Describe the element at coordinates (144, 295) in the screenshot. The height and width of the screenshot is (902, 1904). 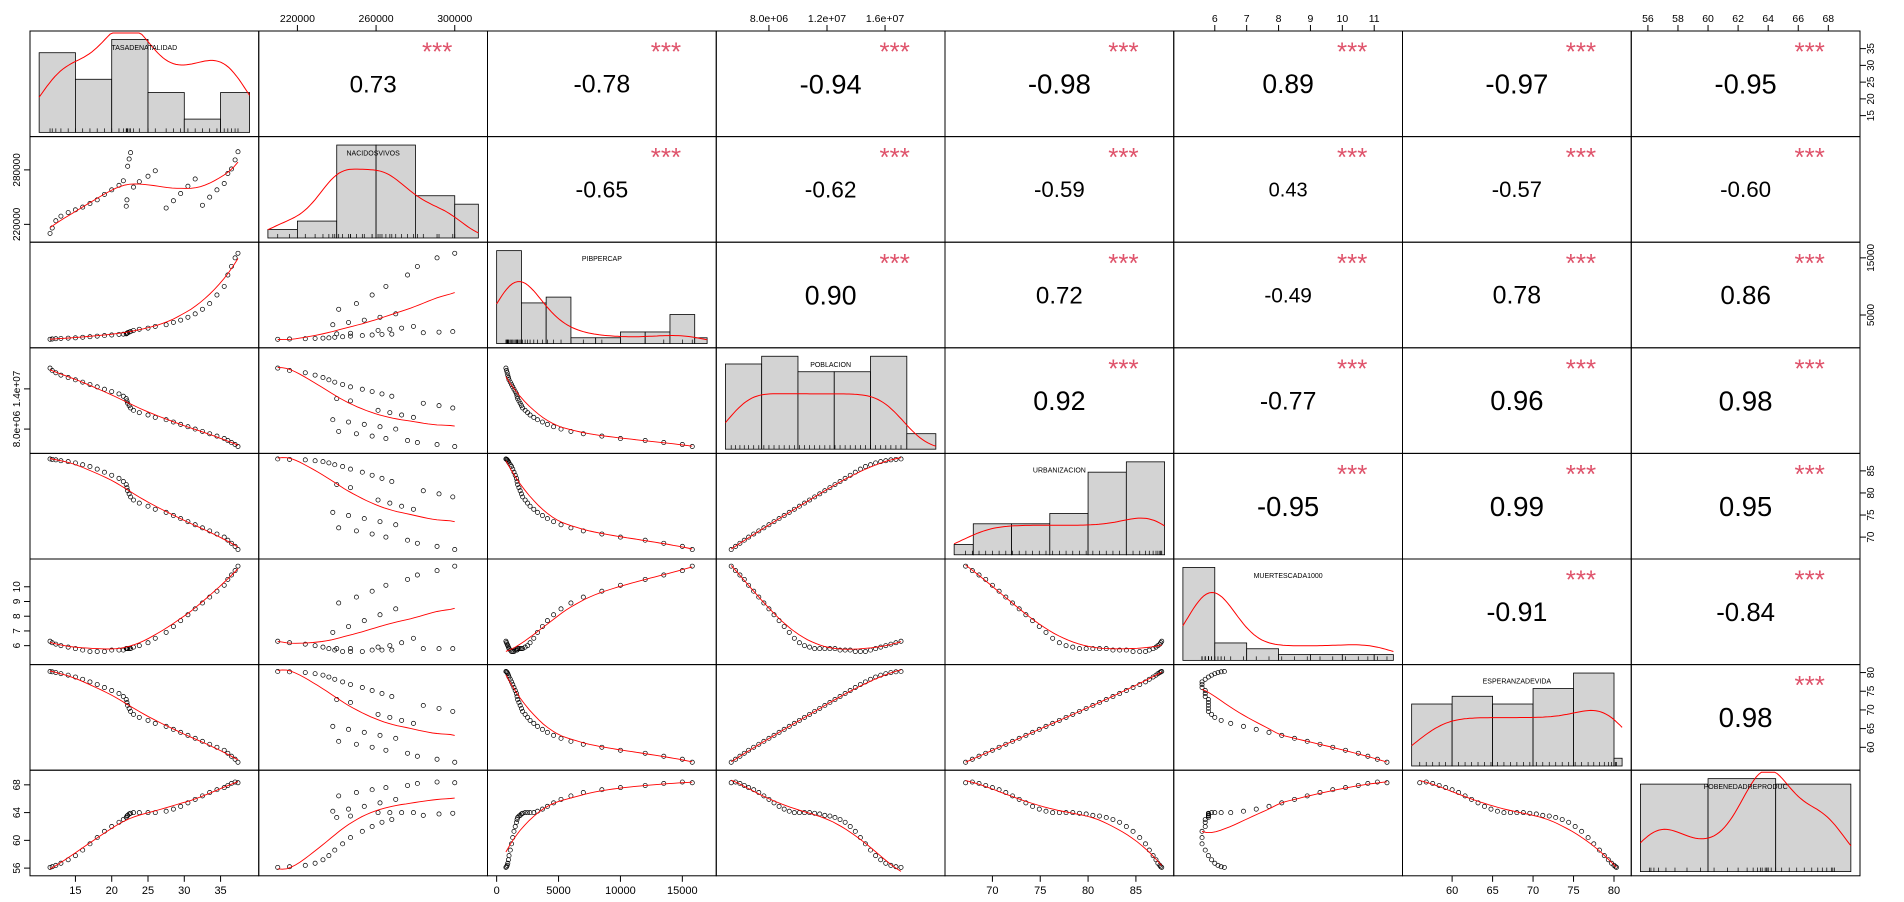
I see `panel-frame` at that location.